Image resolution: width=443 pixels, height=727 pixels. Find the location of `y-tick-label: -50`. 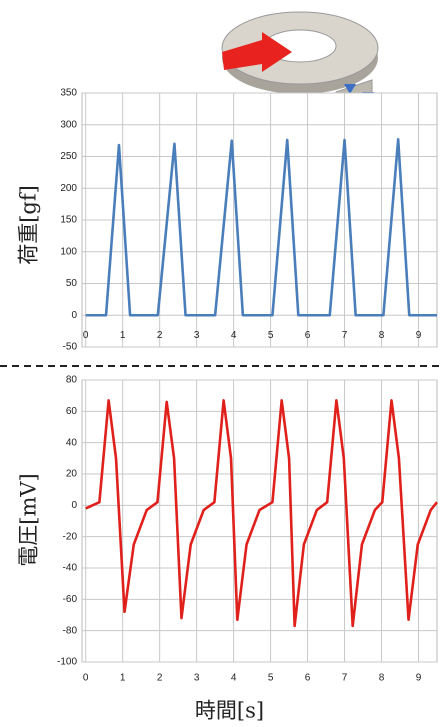

y-tick-label: -50 is located at coordinates (70, 347).